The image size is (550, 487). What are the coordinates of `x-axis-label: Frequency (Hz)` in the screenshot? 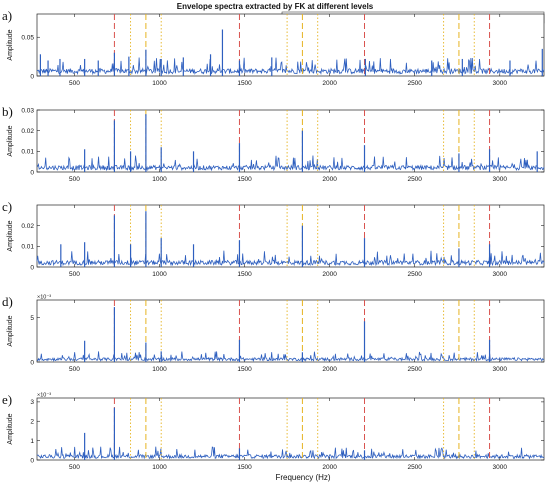 It's located at (302, 477).